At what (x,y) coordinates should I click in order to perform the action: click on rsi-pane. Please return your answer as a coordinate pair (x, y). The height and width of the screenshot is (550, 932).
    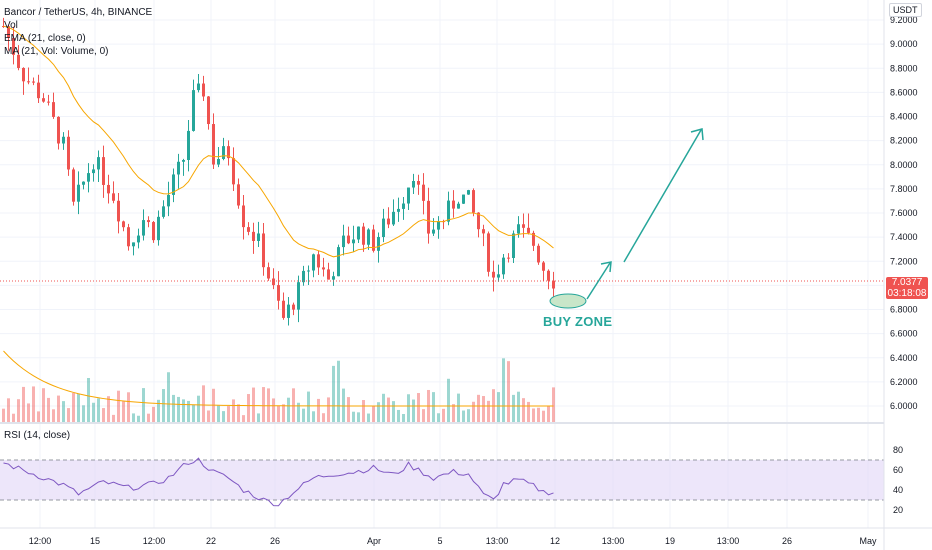
    Looking at the image, I should click on (442, 482).